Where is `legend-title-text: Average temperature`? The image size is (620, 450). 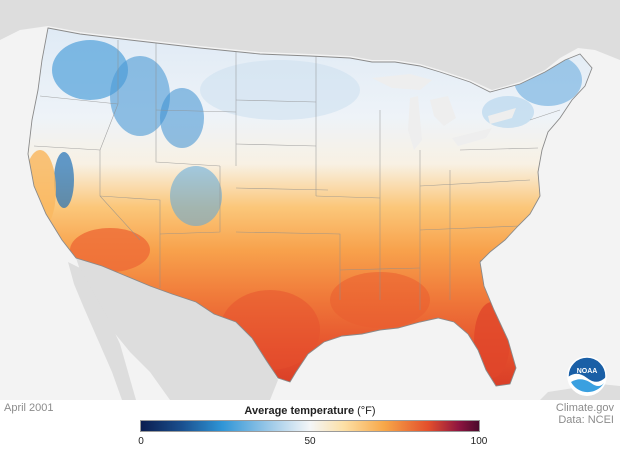
legend-title-text: Average temperature is located at coordinates (299, 411).